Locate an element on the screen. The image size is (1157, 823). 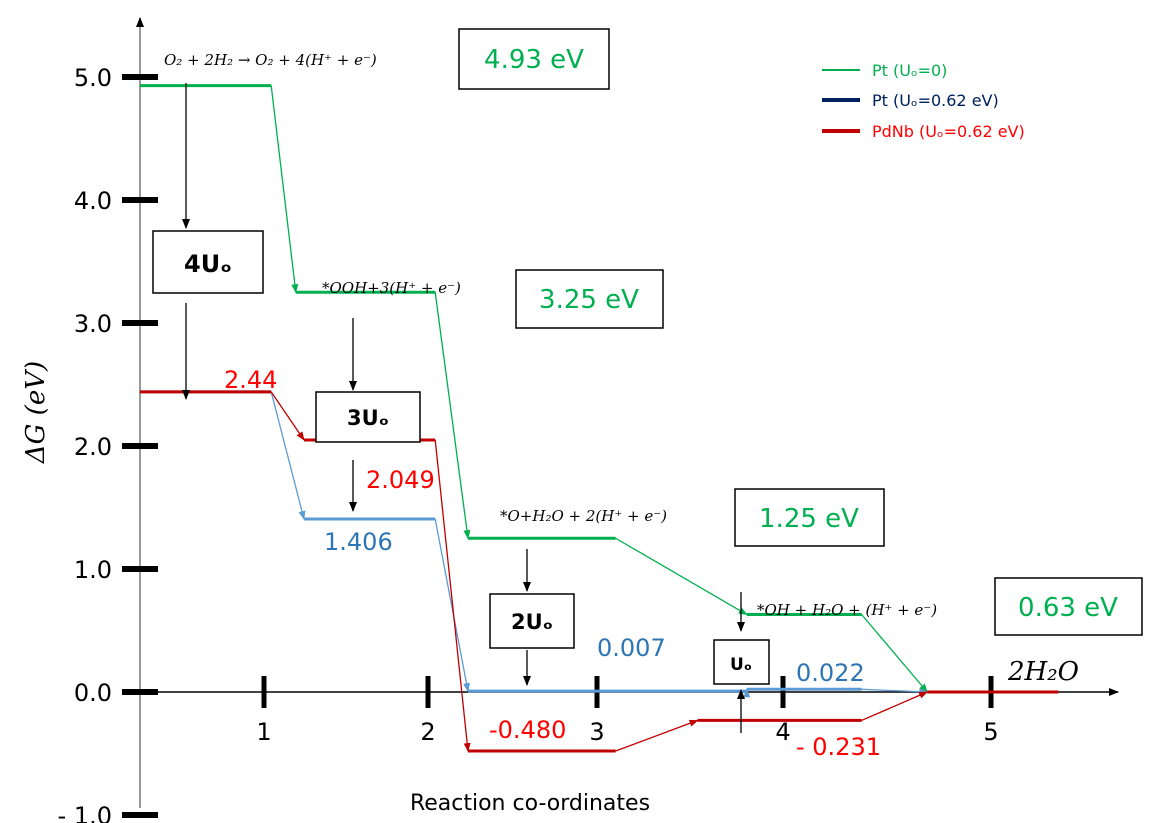
x-ticks: 1 2 3 4 5 is located at coordinates (627, 711).